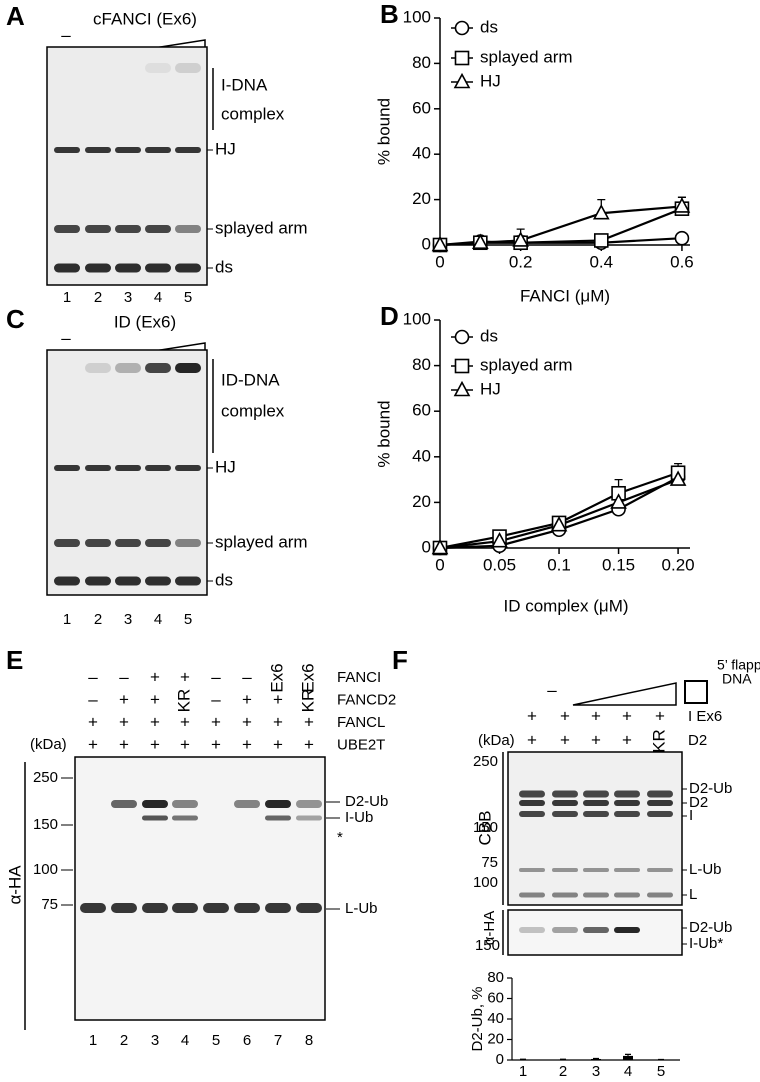 Image resolution: width=760 pixels, height=1082 pixels. Describe the element at coordinates (366, 699) in the screenshot. I see `row-label: FANCD2` at that location.